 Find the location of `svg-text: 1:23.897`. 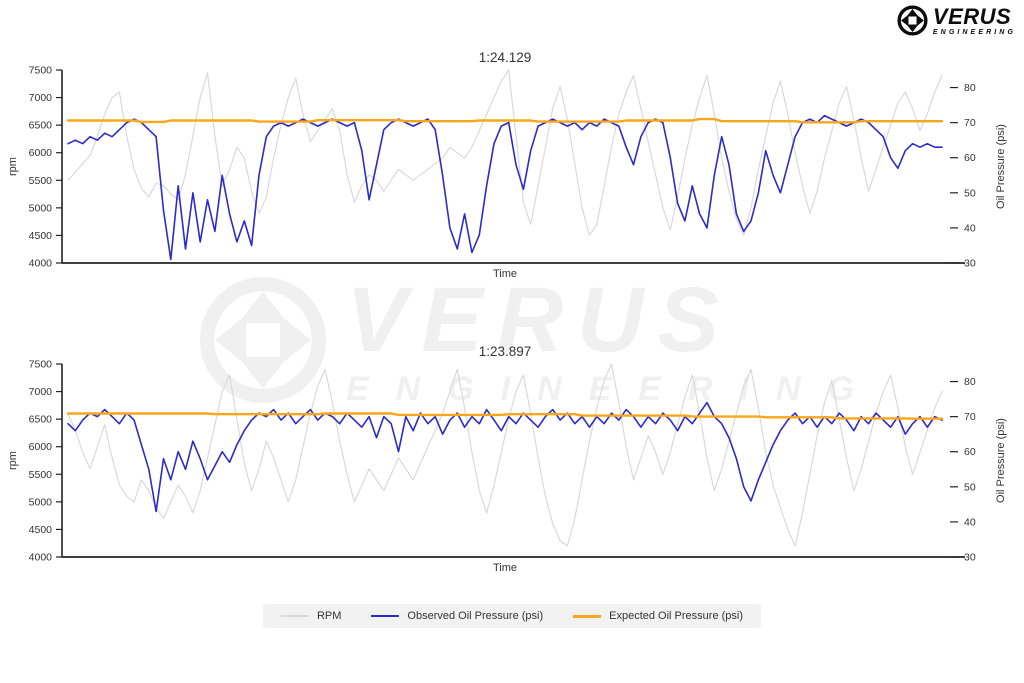

svg-text: 1:23.897 is located at coordinates (505, 351).